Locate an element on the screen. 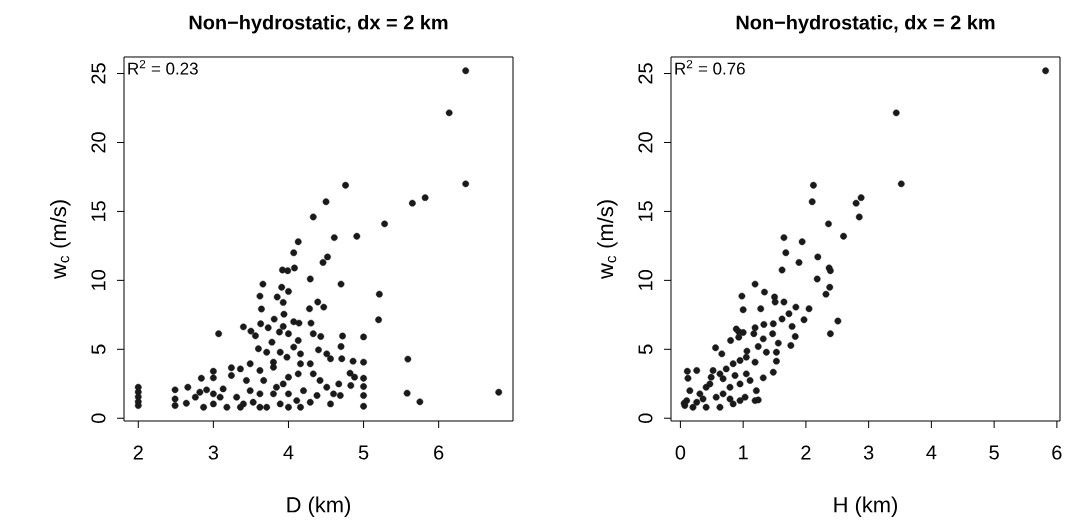 This screenshot has height=526, width=1079. annotation: R$^{2}$ = 0.76 is located at coordinates (710, 67).